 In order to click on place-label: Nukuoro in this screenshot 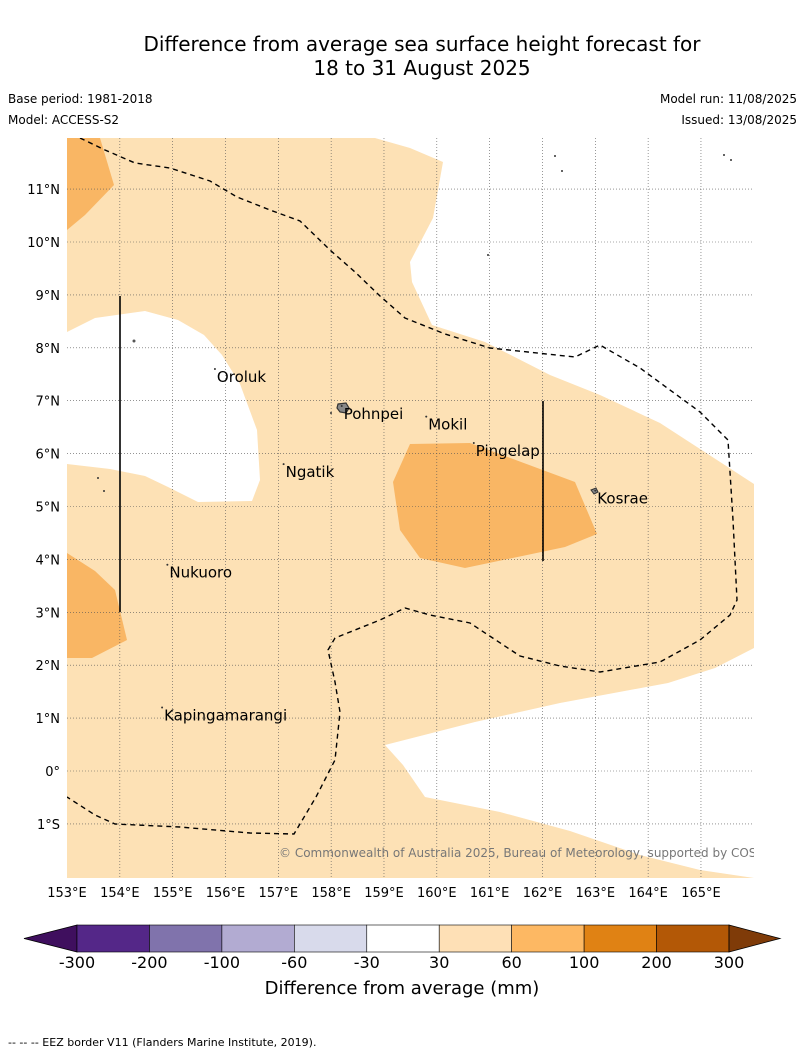, I will do `click(200, 573)`.